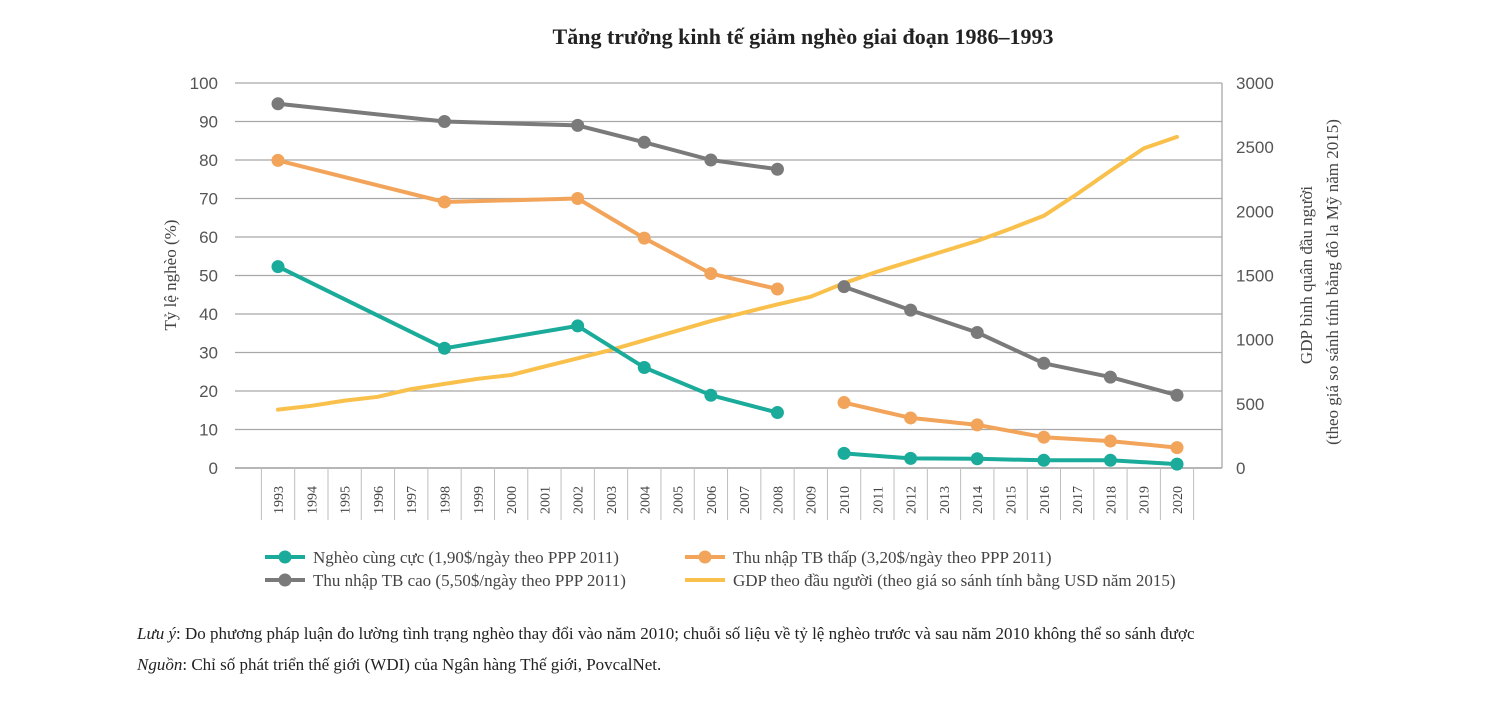 This screenshot has height=707, width=1500. I want to click on y-tick-label-left: 50, so click(208, 276).